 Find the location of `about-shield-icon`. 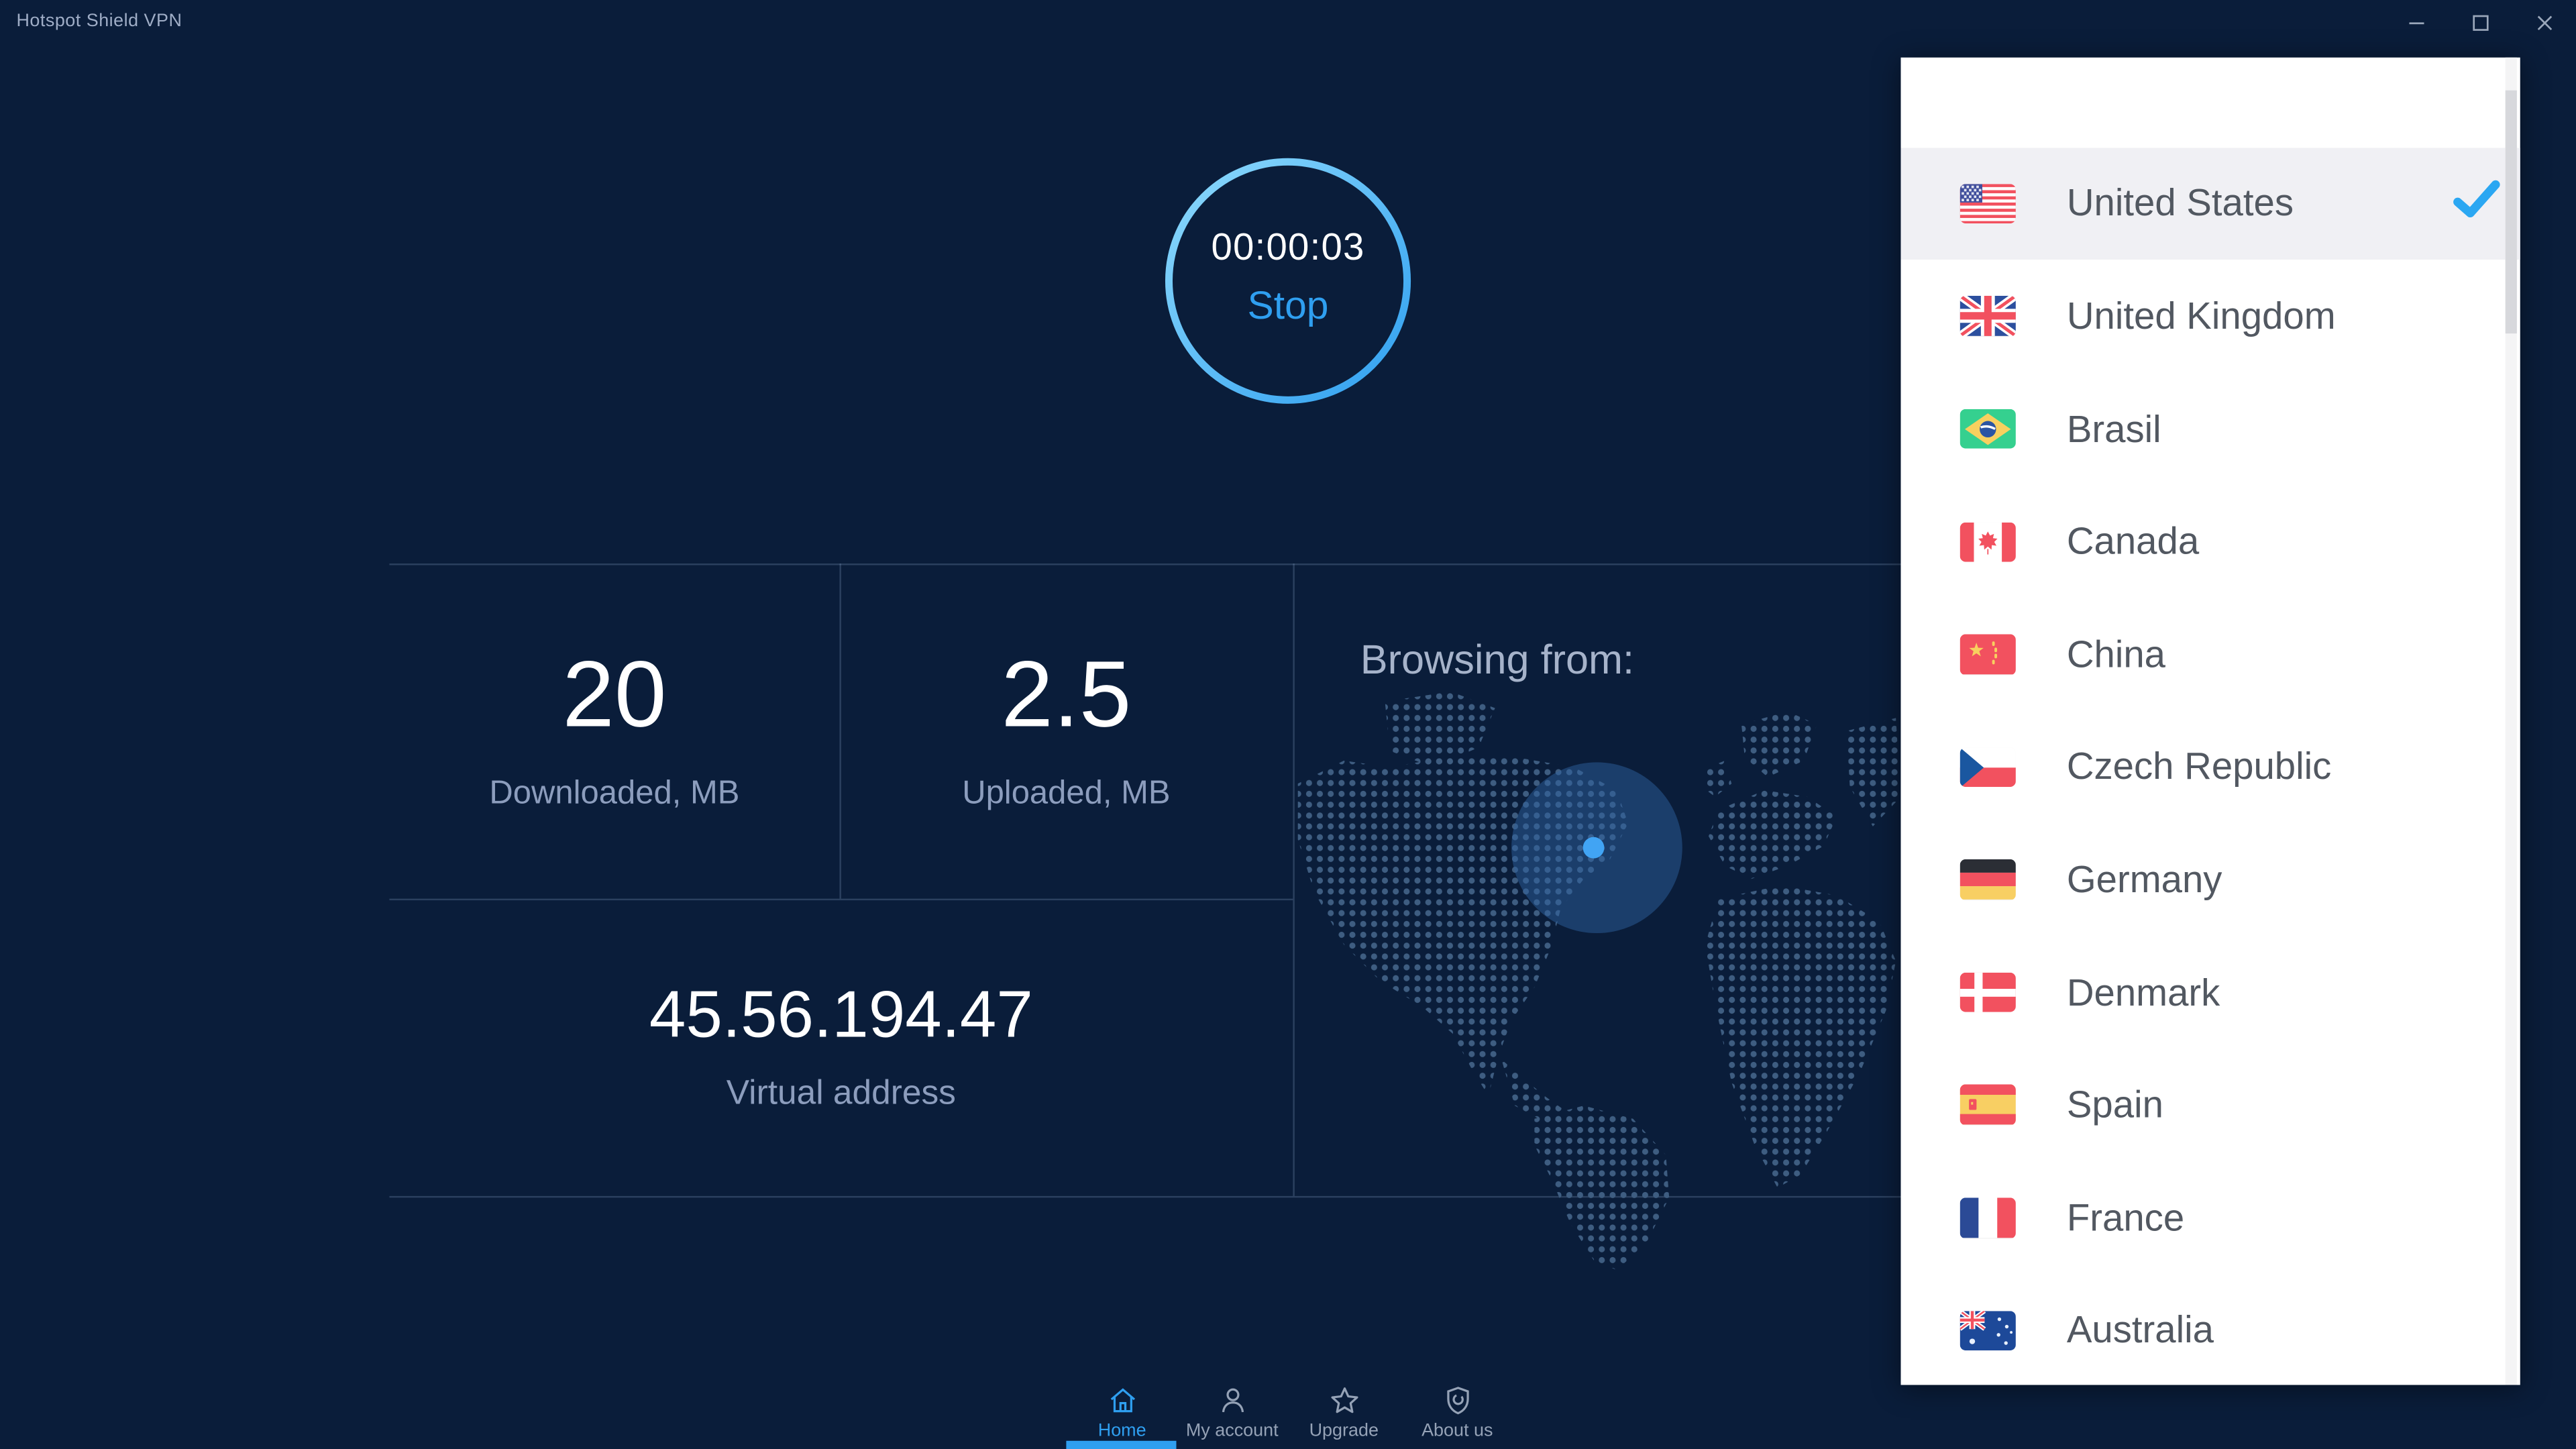

about-shield-icon is located at coordinates (1457, 1400).